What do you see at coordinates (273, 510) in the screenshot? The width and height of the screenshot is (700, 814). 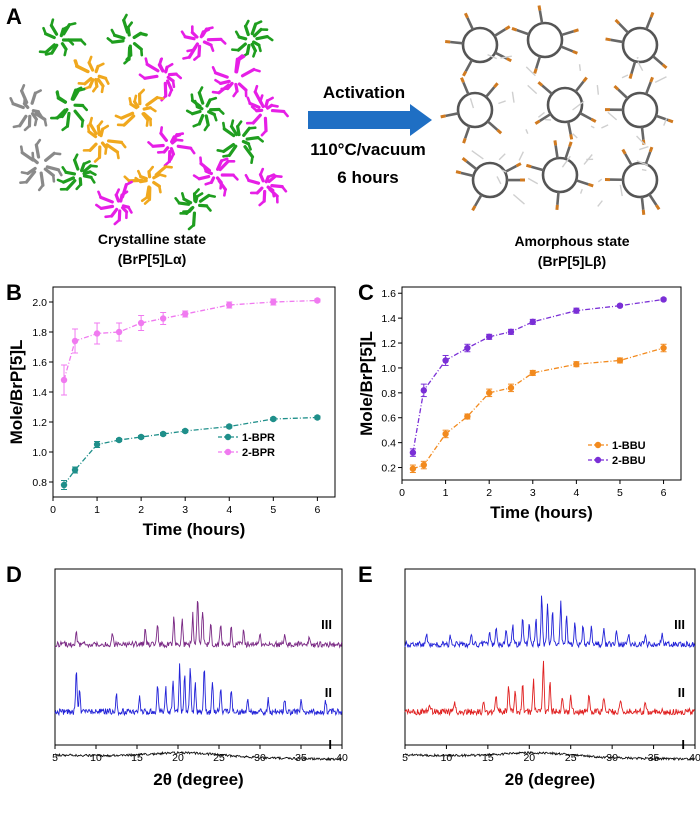 I see `x-tick-label: 5` at bounding box center [273, 510].